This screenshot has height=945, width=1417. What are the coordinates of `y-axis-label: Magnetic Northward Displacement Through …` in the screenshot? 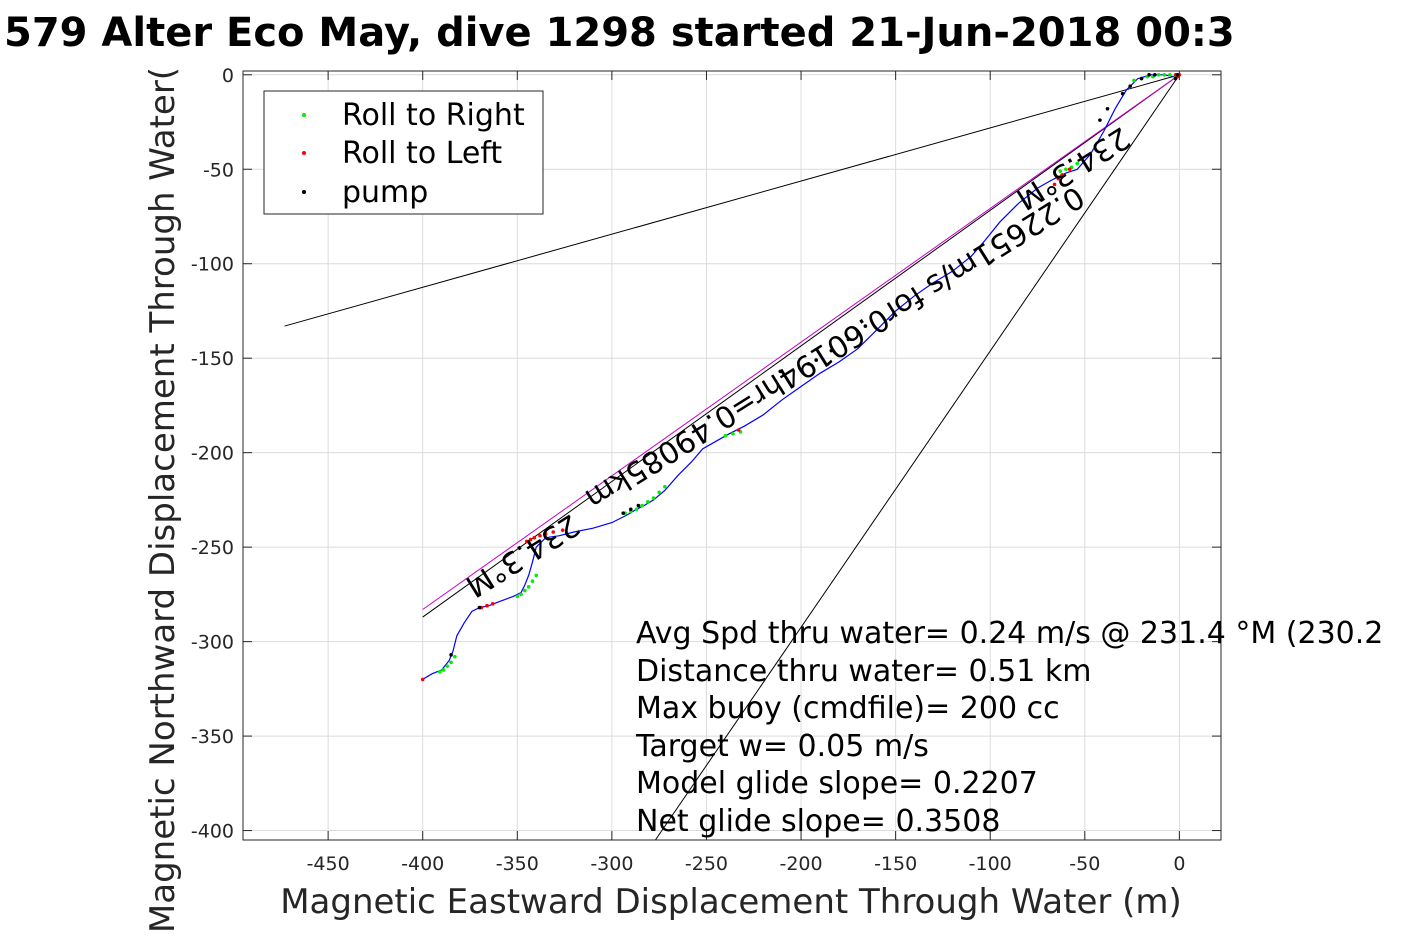 It's located at (163, 500).